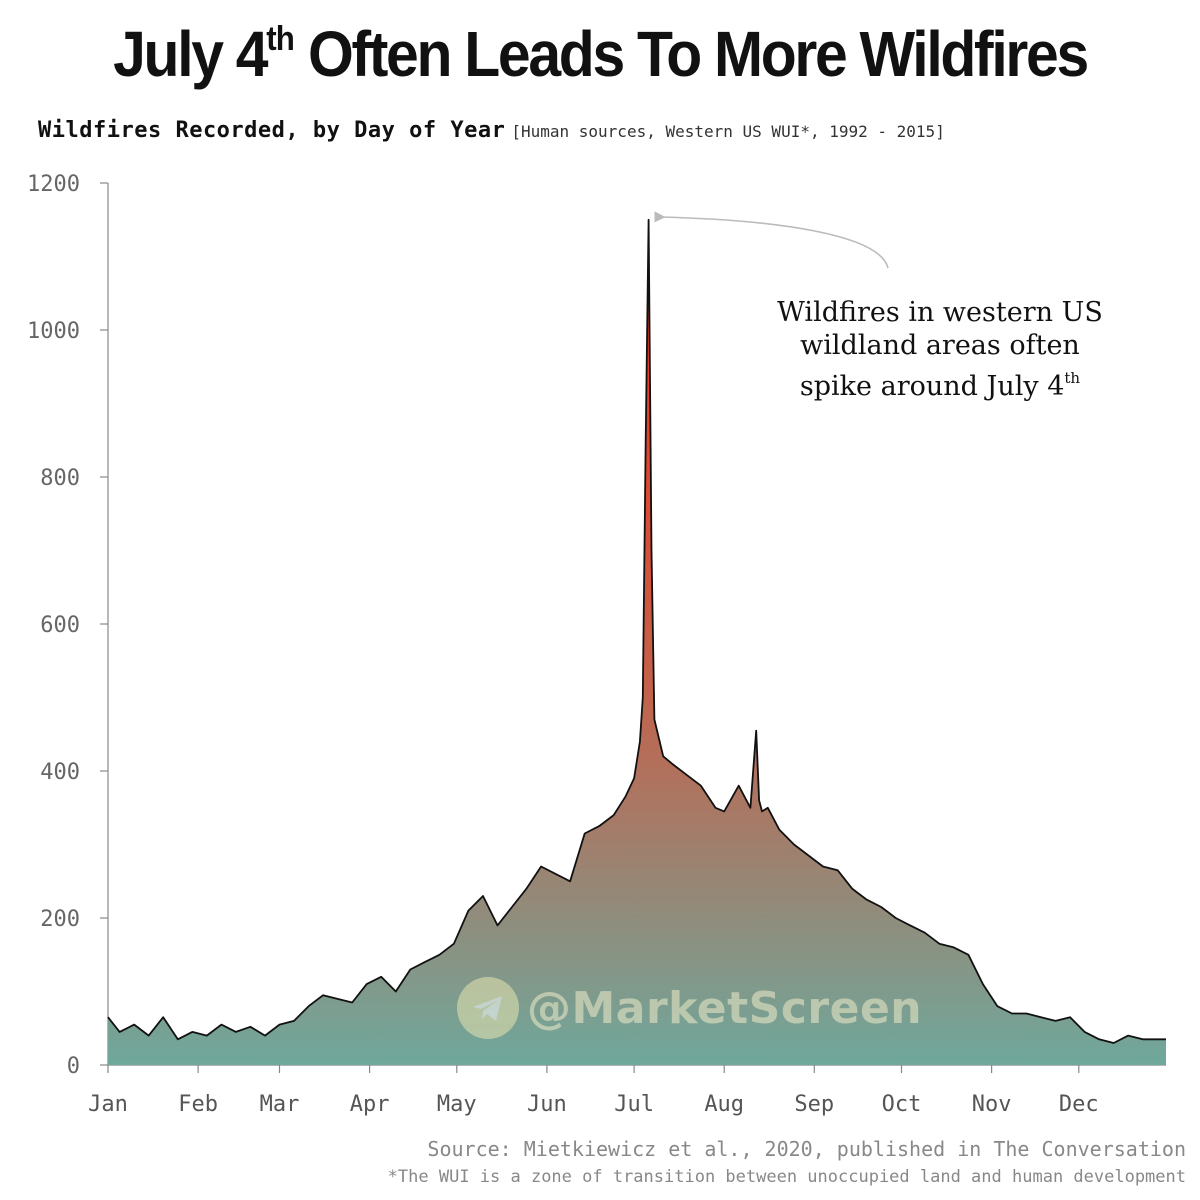 The height and width of the screenshot is (1200, 1200). What do you see at coordinates (634, 1104) in the screenshot?
I see `x-tick-label: Jul` at bounding box center [634, 1104].